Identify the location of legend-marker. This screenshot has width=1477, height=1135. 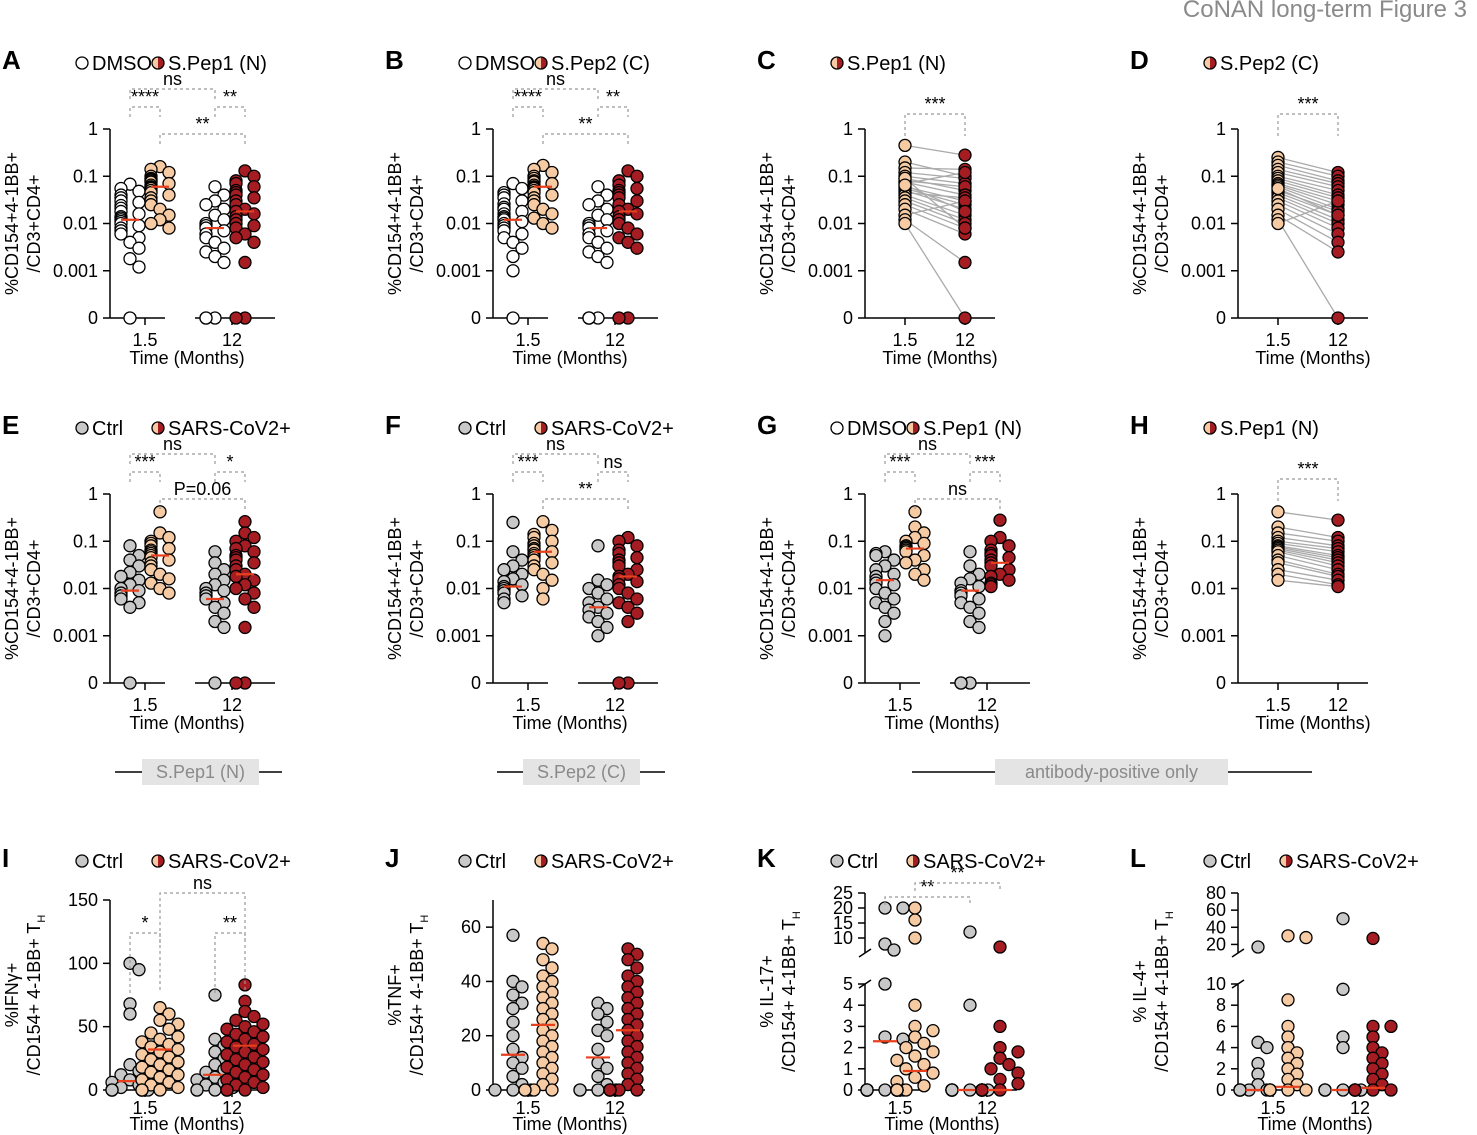
(82, 63).